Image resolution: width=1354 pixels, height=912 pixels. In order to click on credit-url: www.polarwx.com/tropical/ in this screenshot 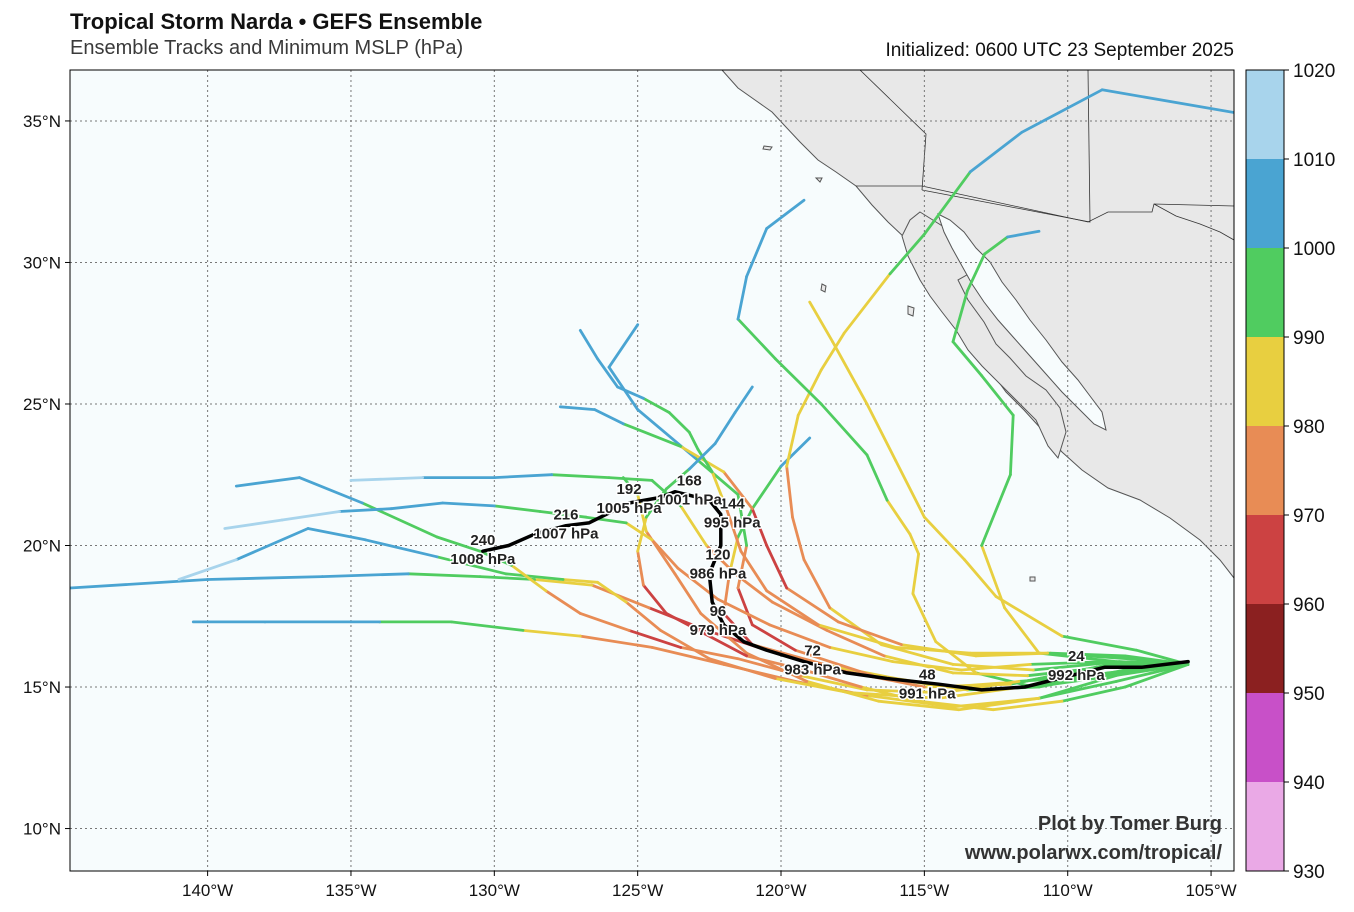, I will do `click(1093, 853)`.